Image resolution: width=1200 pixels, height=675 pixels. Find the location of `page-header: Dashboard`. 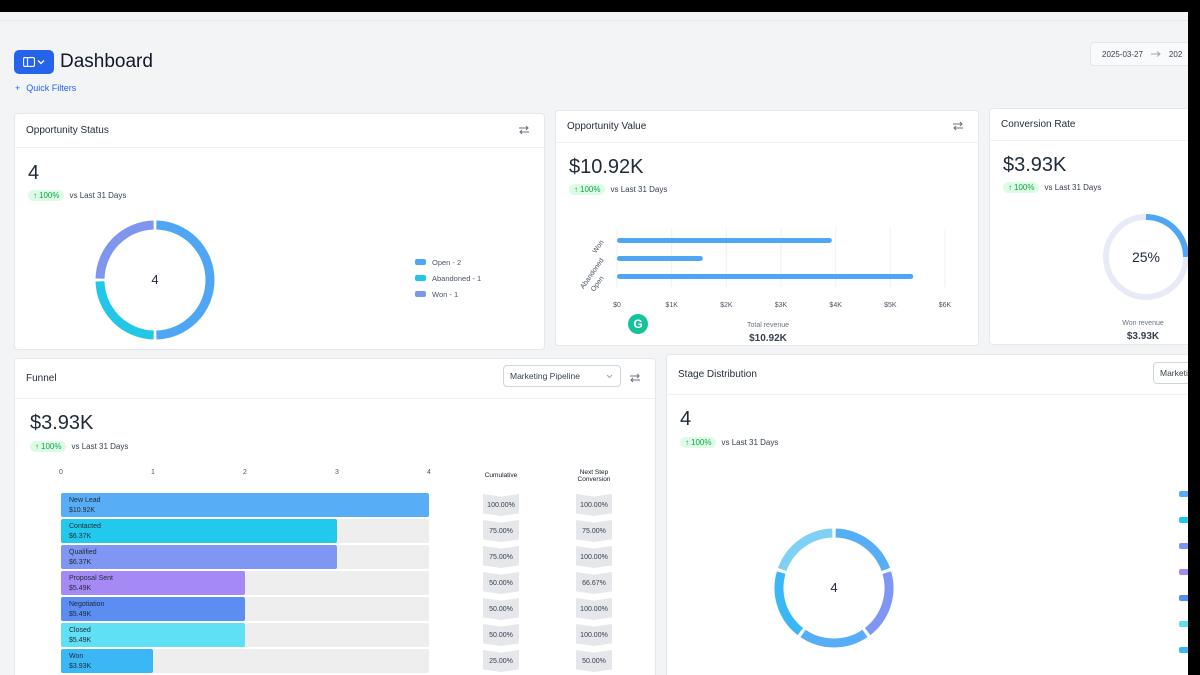

page-header: Dashboard is located at coordinates (83, 62).